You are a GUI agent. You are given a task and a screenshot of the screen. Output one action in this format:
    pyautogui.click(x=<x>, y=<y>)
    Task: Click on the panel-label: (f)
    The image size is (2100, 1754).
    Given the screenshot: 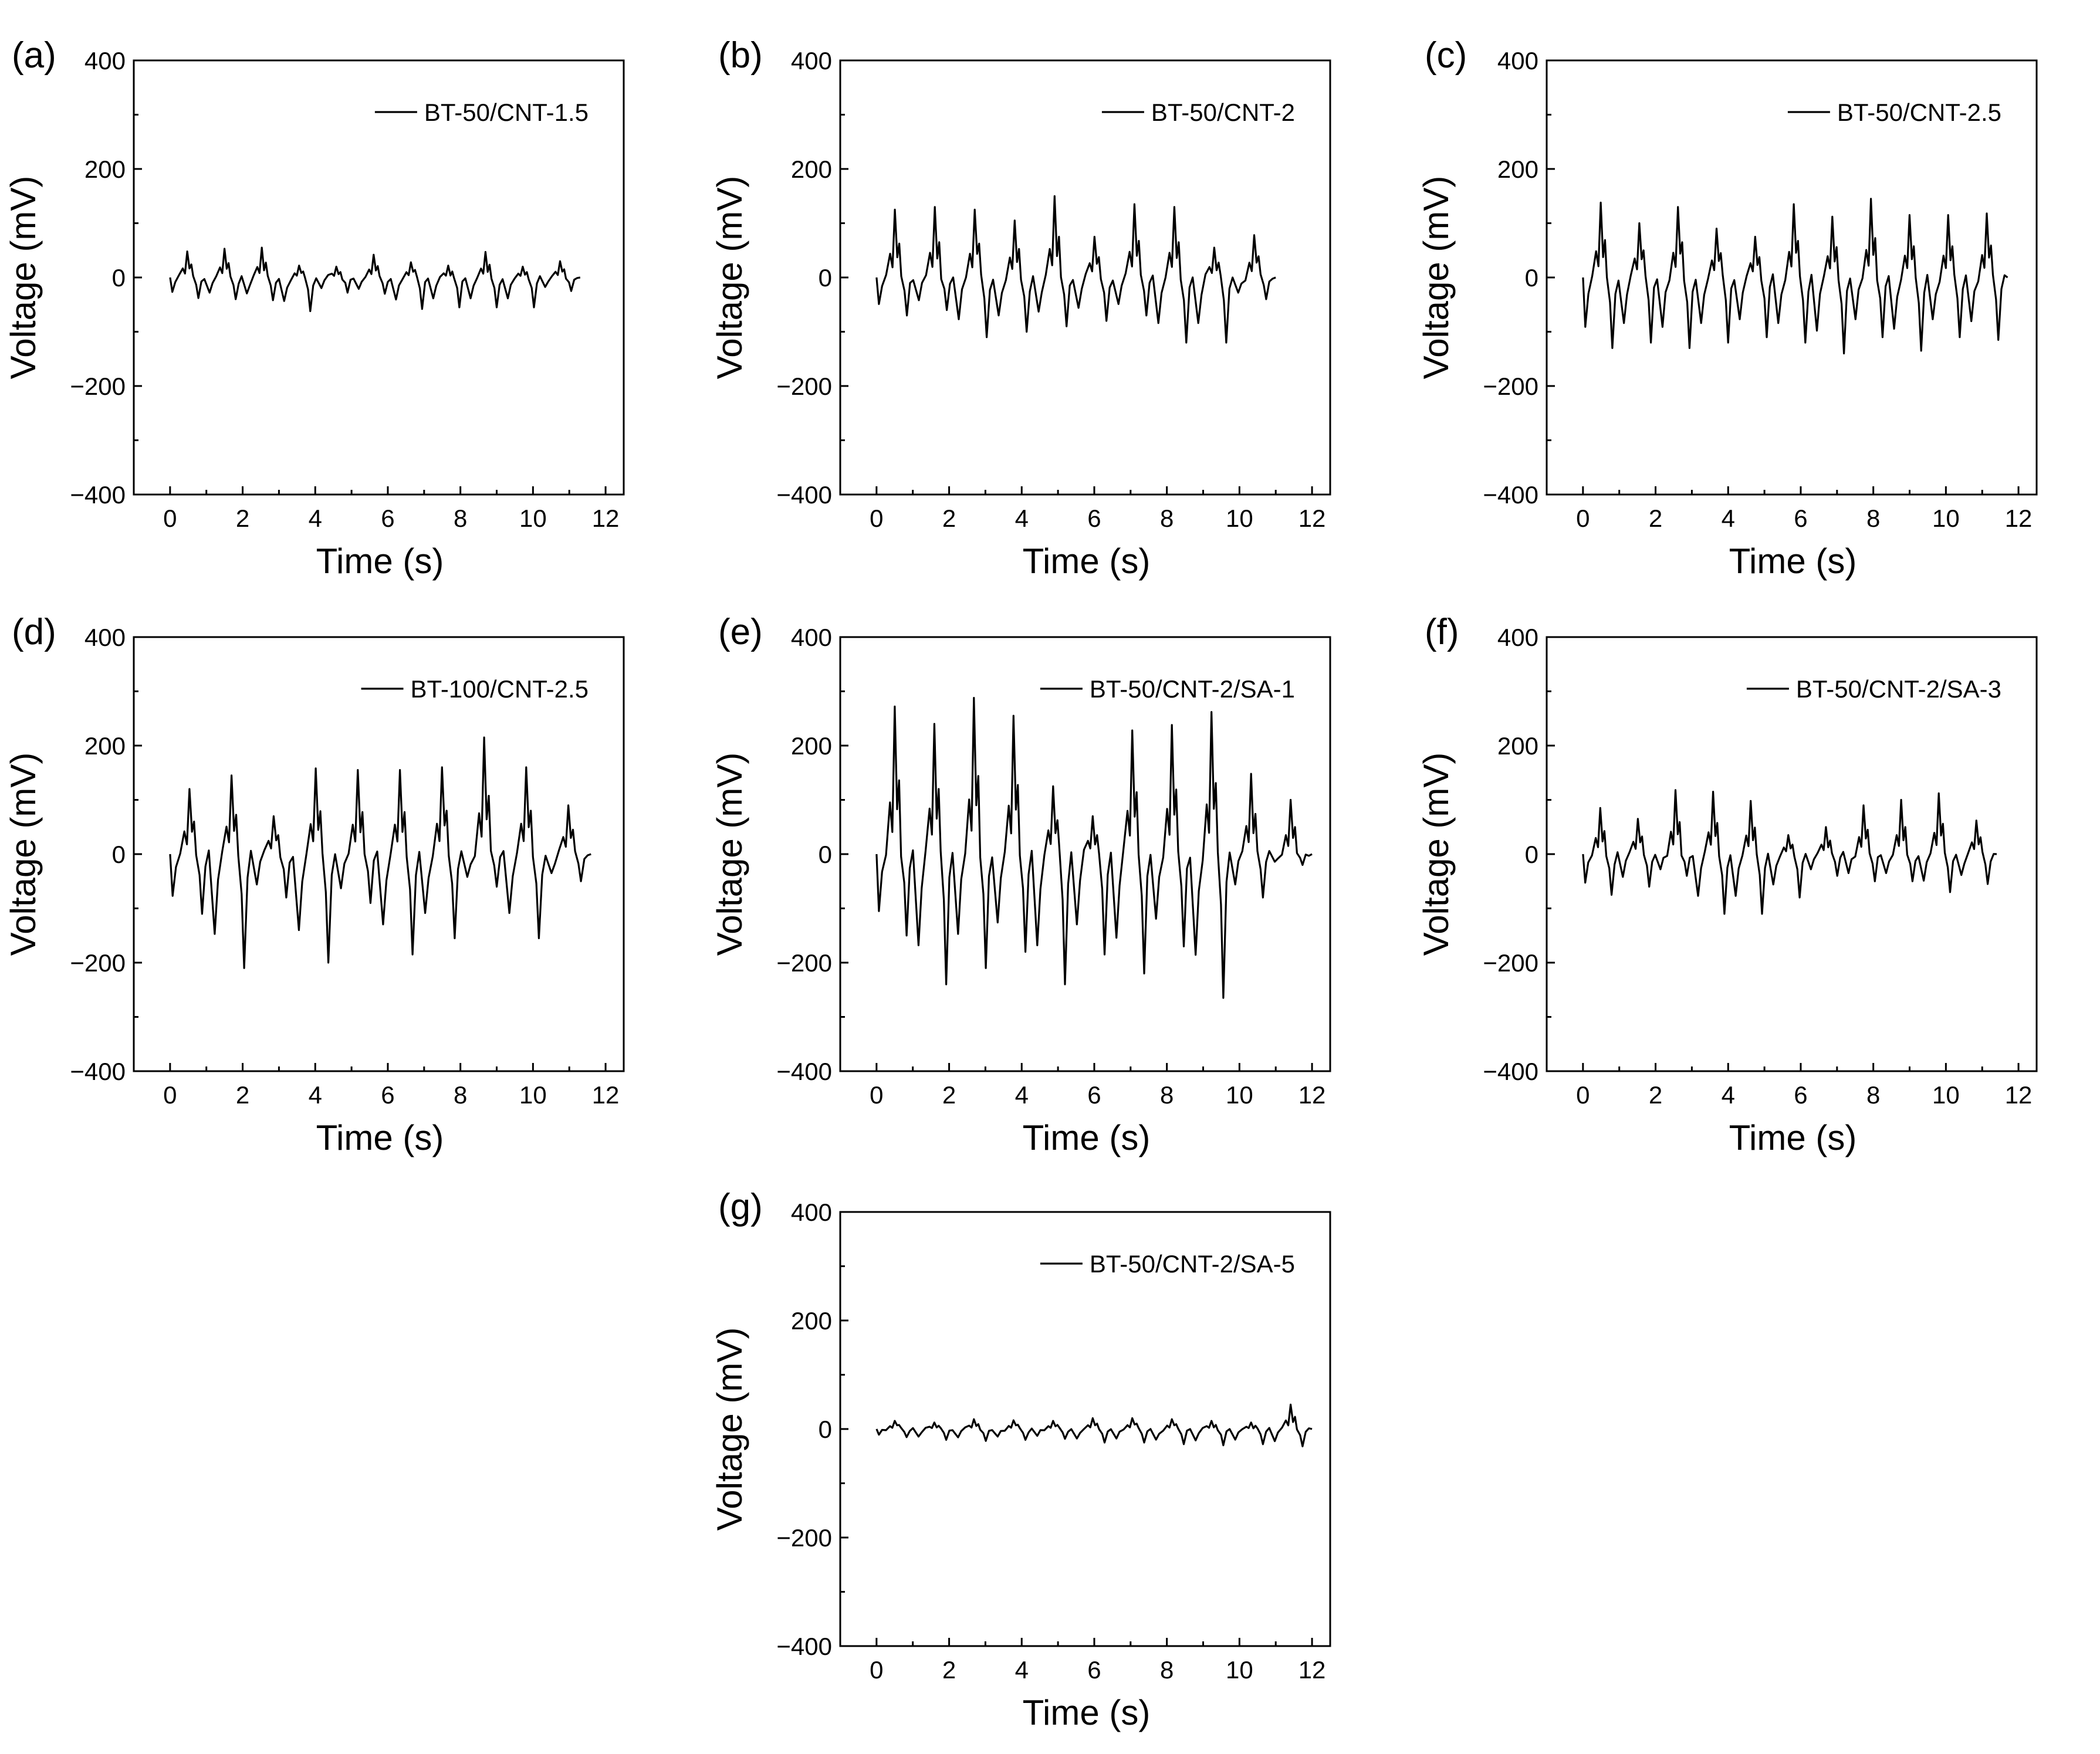 What is the action you would take?
    pyautogui.click(x=1442, y=632)
    